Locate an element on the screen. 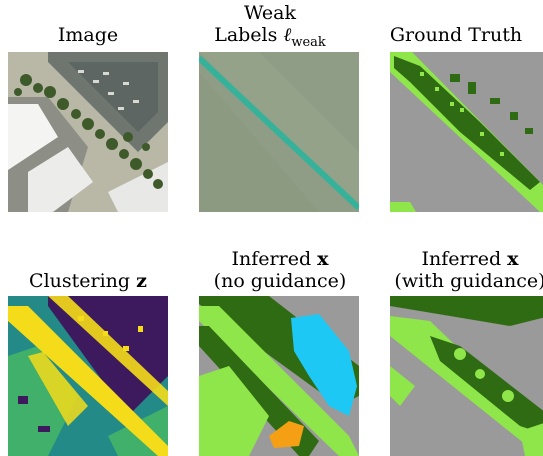 This screenshot has height=456, width=543. aerial-image-panel is located at coordinates (88, 132).